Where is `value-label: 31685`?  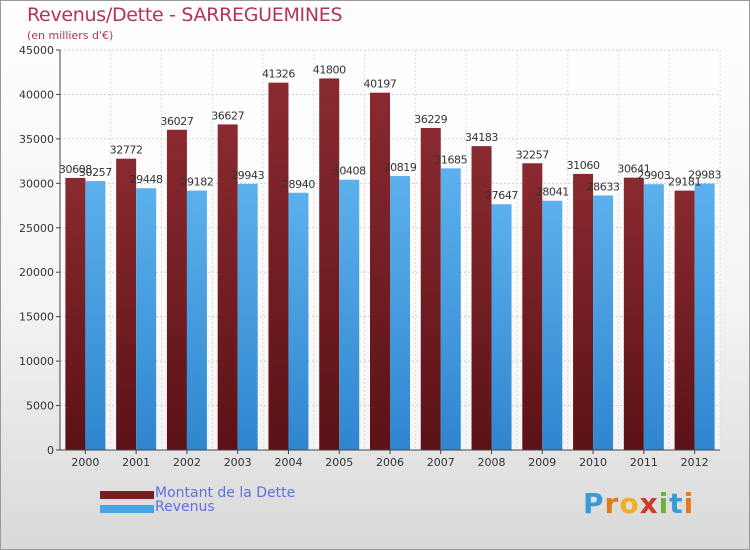 value-label: 31685 is located at coordinates (450, 159).